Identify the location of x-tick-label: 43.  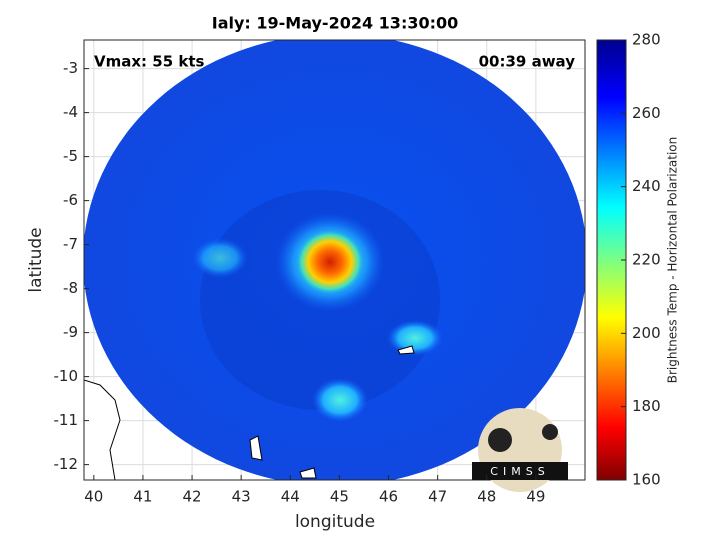
(241, 497).